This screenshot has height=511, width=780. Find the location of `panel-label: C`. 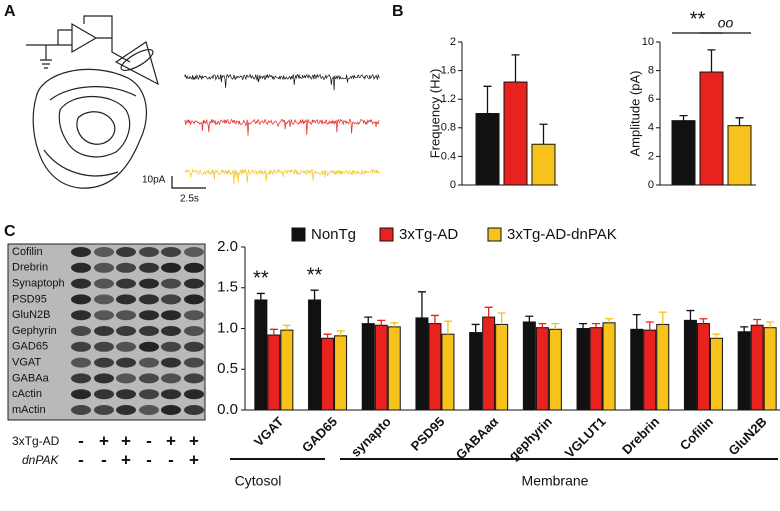

panel-label: C is located at coordinates (10, 231).